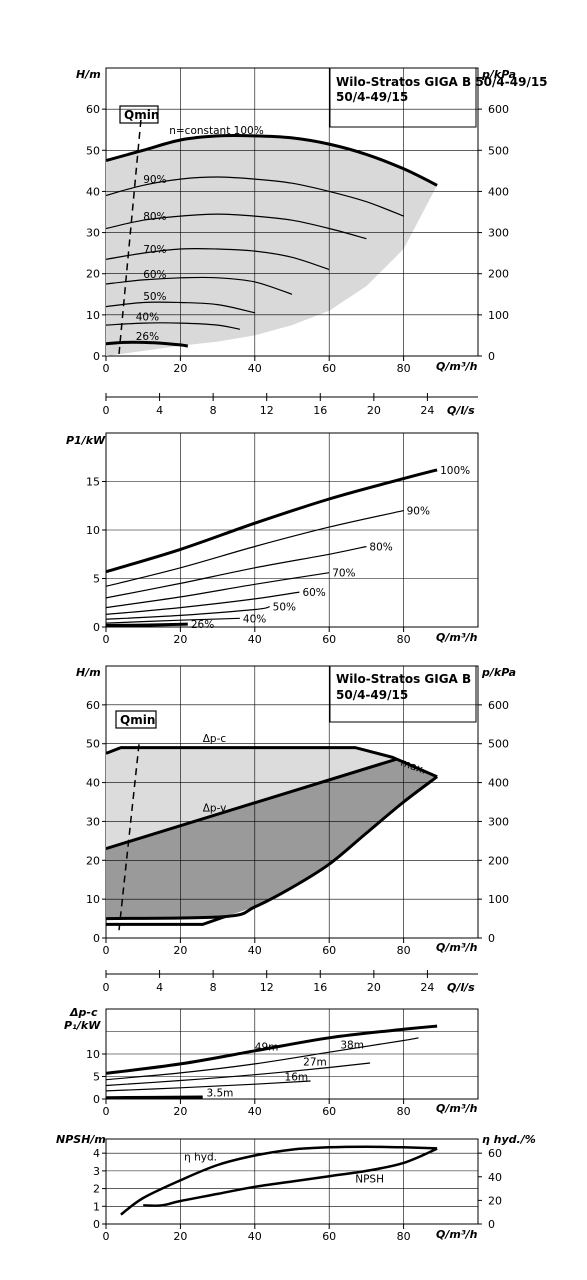 The height and width of the screenshot is (1280, 587). Describe the element at coordinates (427, 410) in the screenshot. I see `panel1-ls-tick-6: 24` at that location.